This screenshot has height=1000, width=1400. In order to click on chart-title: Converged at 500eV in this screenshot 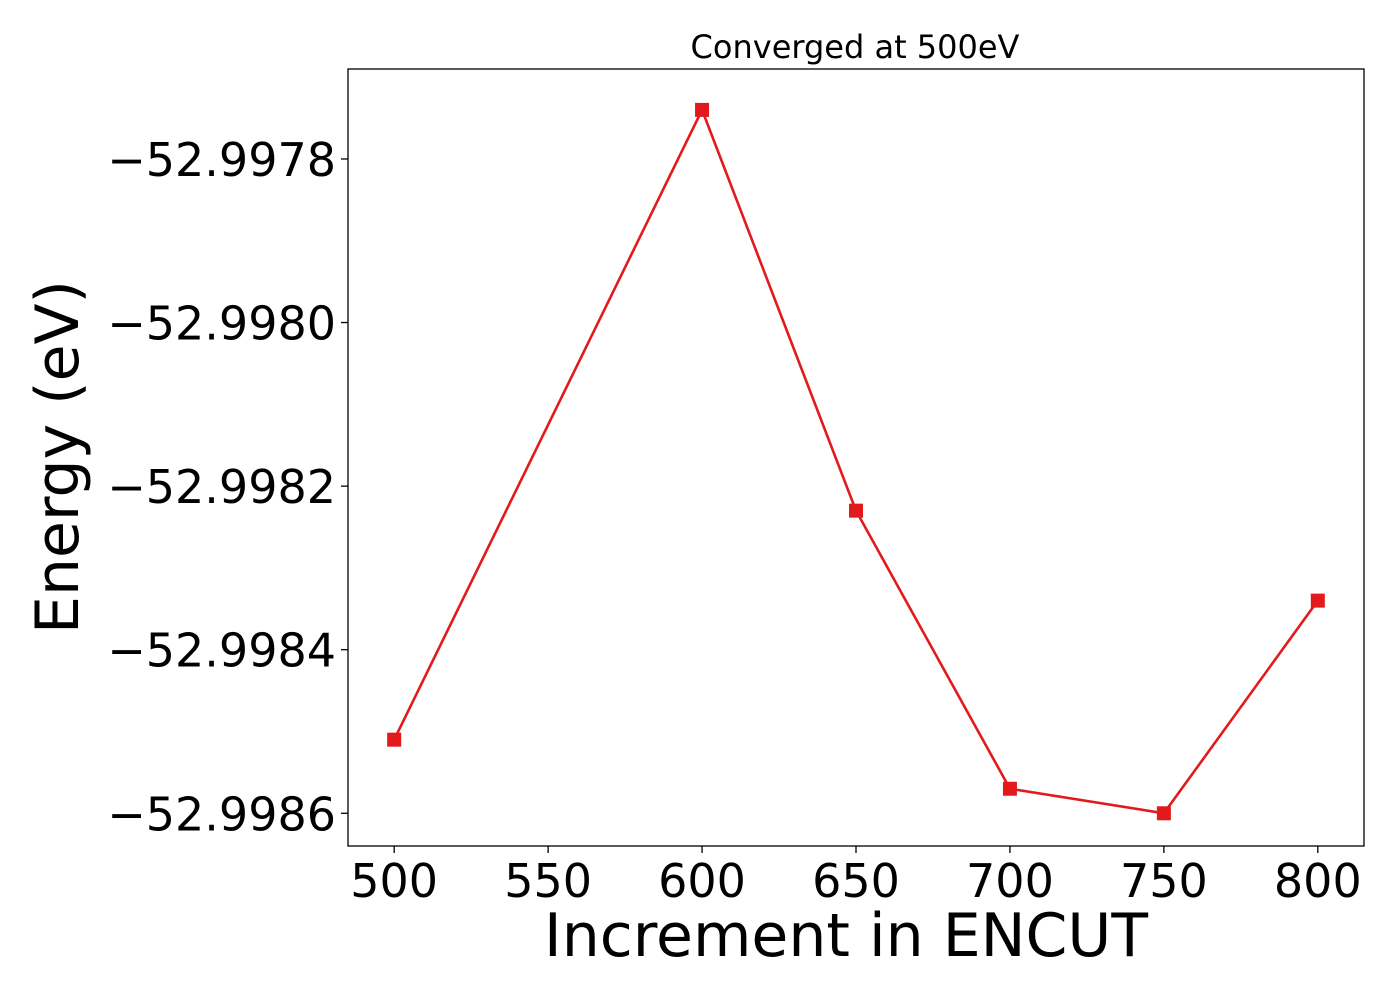, I will do `click(855, 47)`.